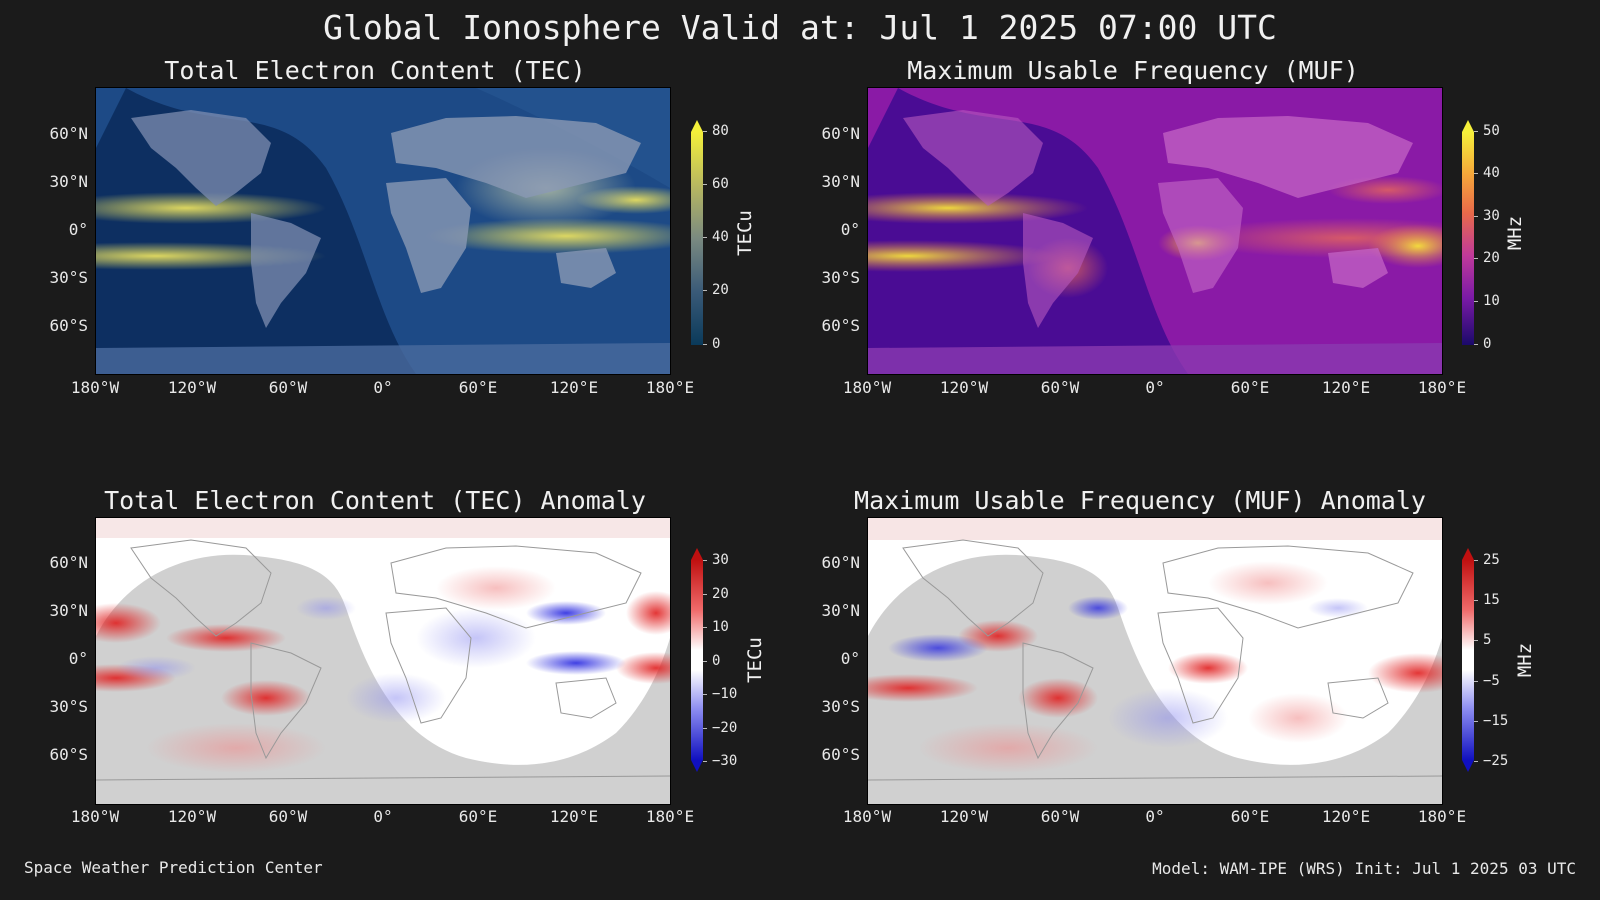 Image resolution: width=1600 pixels, height=900 pixels. What do you see at coordinates (725, 761) in the screenshot?
I see `colorbar-tick: −30` at bounding box center [725, 761].